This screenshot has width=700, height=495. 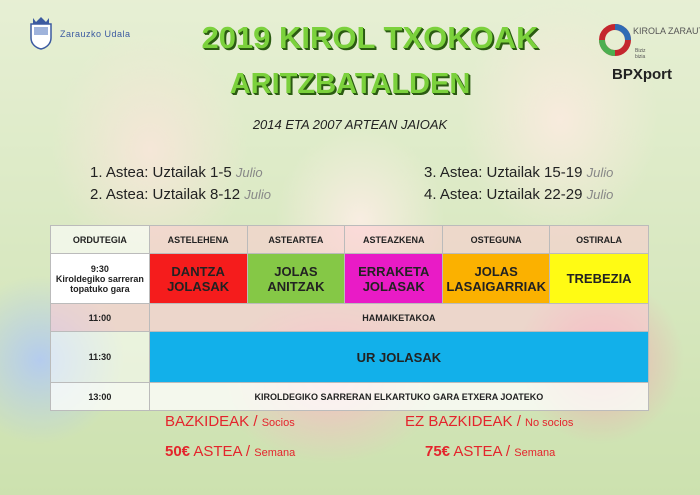 I want to click on col-header-thursday: OSTEGUNA, so click(x=496, y=239).